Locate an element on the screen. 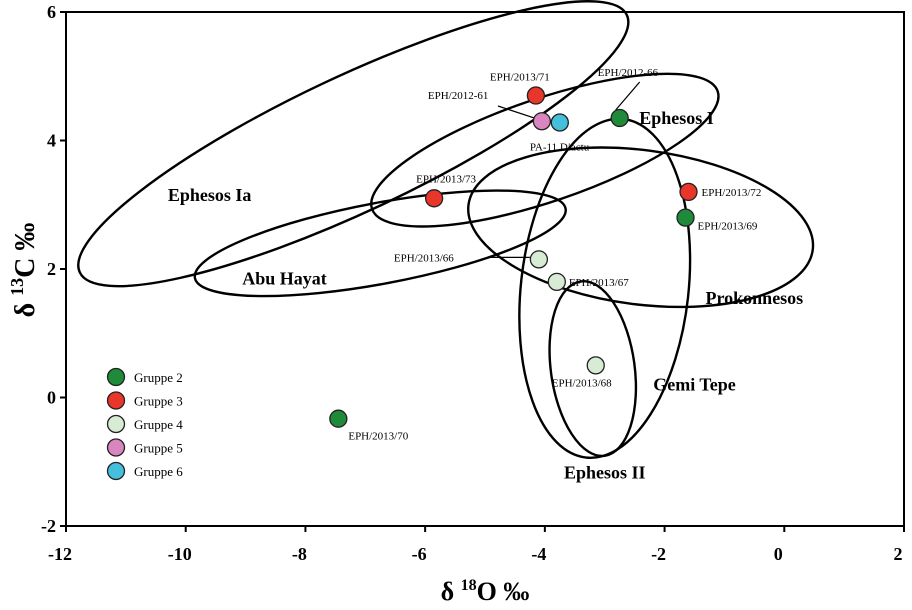 The height and width of the screenshot is (610, 912). x-axis-label: δ 18O ‰ is located at coordinates (485, 591).